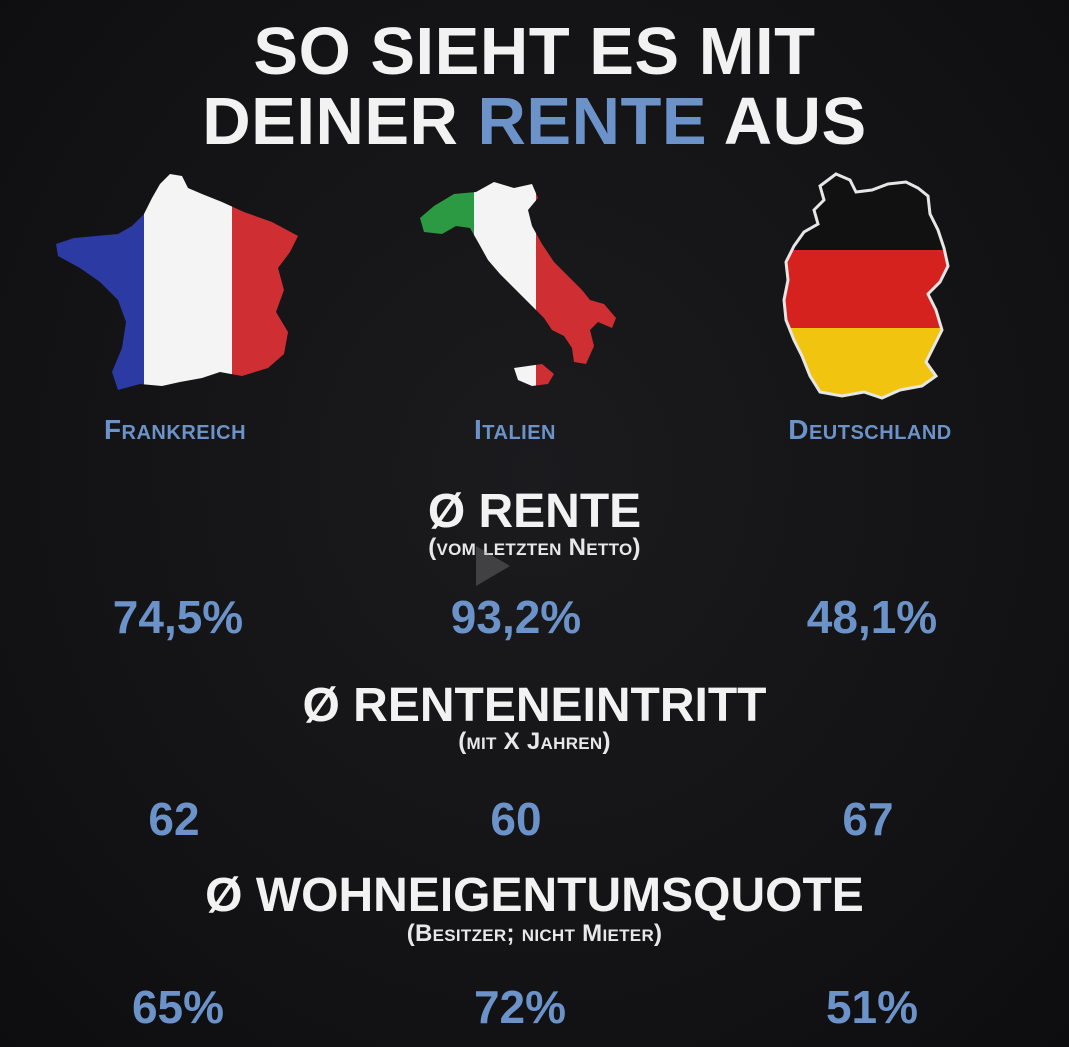  Describe the element at coordinates (592, 121) in the screenshot. I see `title-highlight: RENTE` at that location.